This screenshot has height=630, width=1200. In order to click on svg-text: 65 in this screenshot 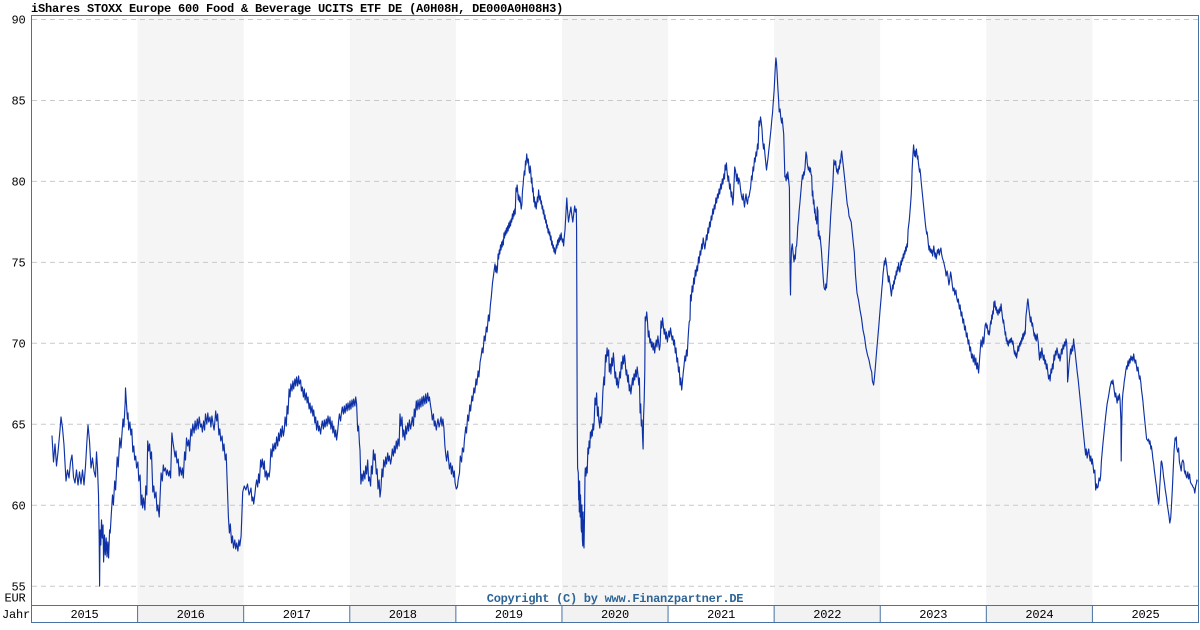, I will do `click(18, 426)`.